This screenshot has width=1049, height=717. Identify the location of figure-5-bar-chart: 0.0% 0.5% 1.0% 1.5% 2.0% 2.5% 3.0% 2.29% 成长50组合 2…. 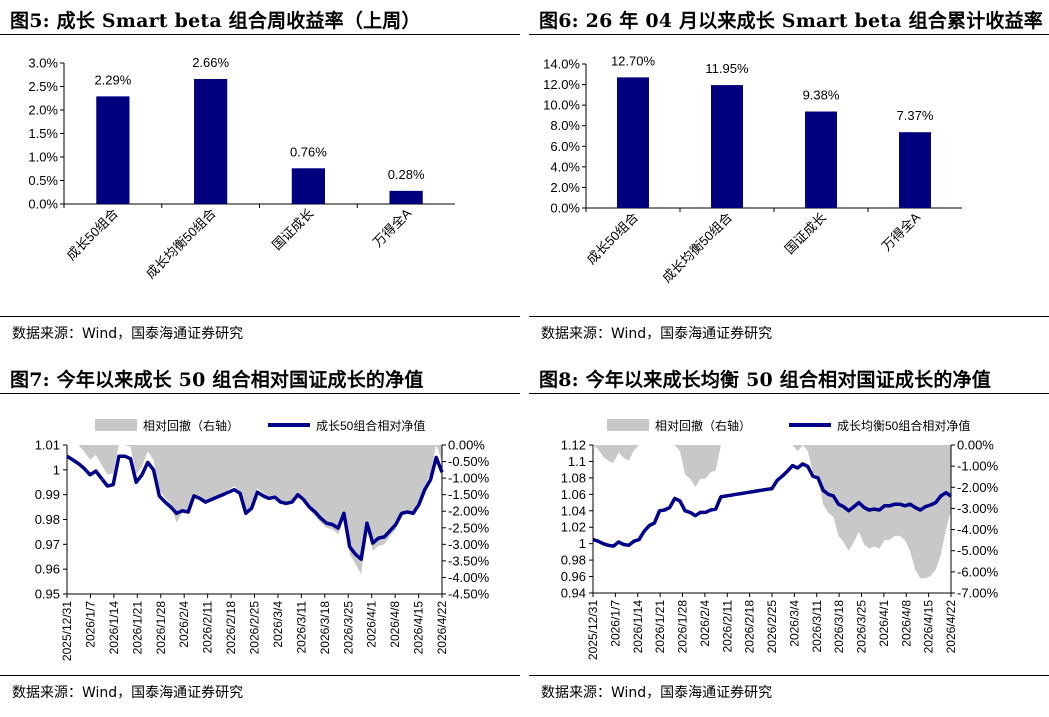
(241, 168).